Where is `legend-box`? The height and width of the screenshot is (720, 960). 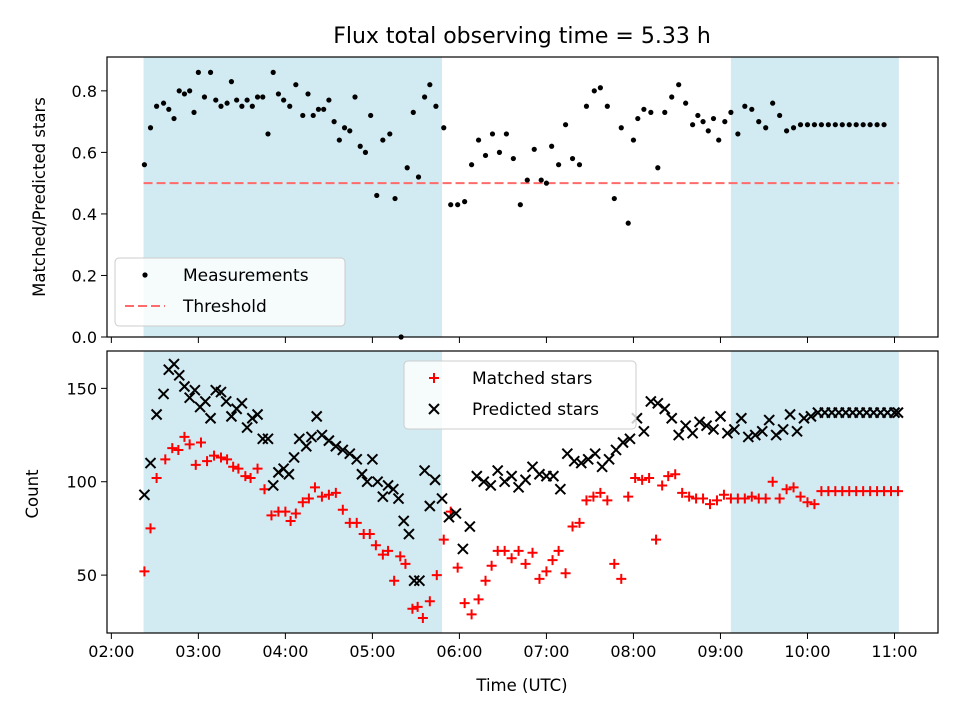 legend-box is located at coordinates (520, 395).